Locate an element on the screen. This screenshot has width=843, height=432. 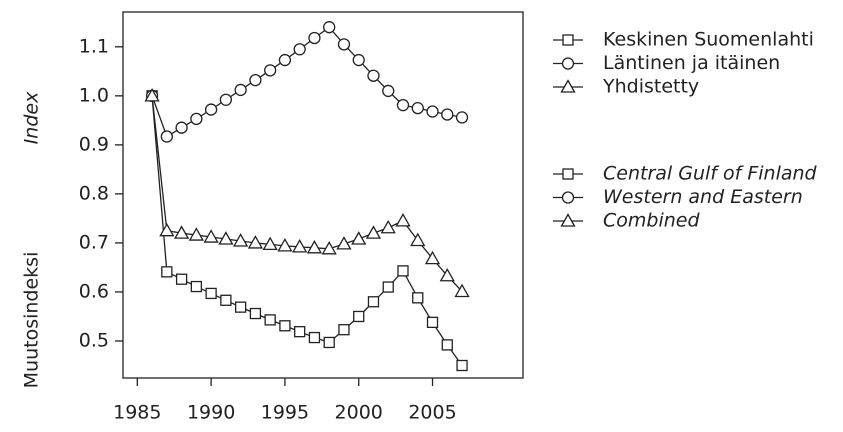
y-tick-label: 0.6 is located at coordinates (94, 291).